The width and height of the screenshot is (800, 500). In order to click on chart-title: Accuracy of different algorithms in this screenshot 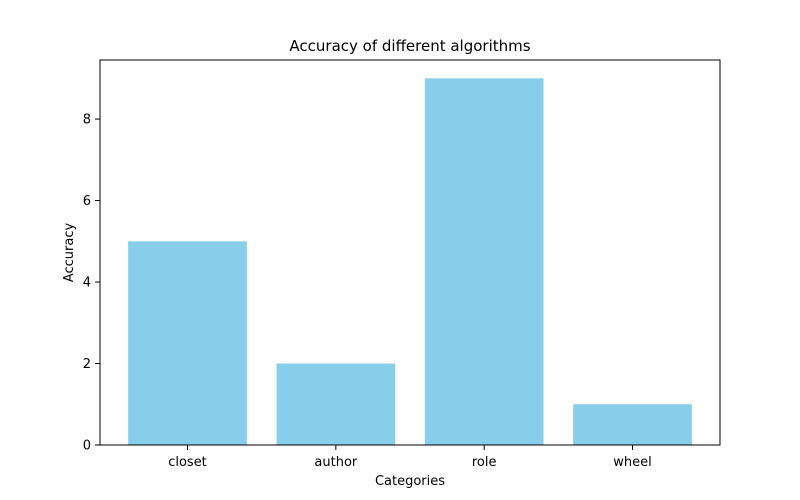, I will do `click(409, 46)`.